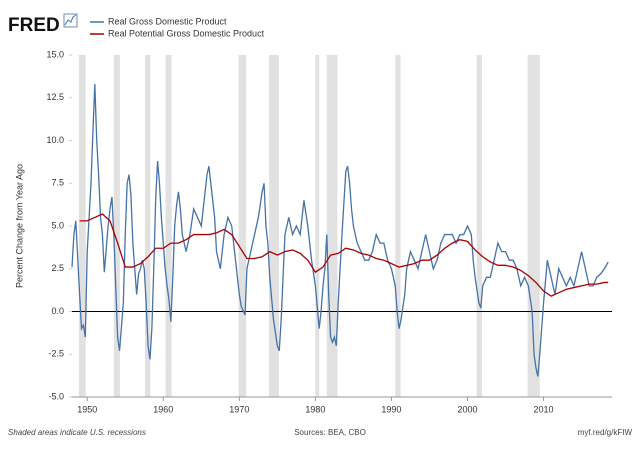 The height and width of the screenshot is (452, 640). What do you see at coordinates (239, 409) in the screenshot?
I see `x-tick-label: 1970` at bounding box center [239, 409].